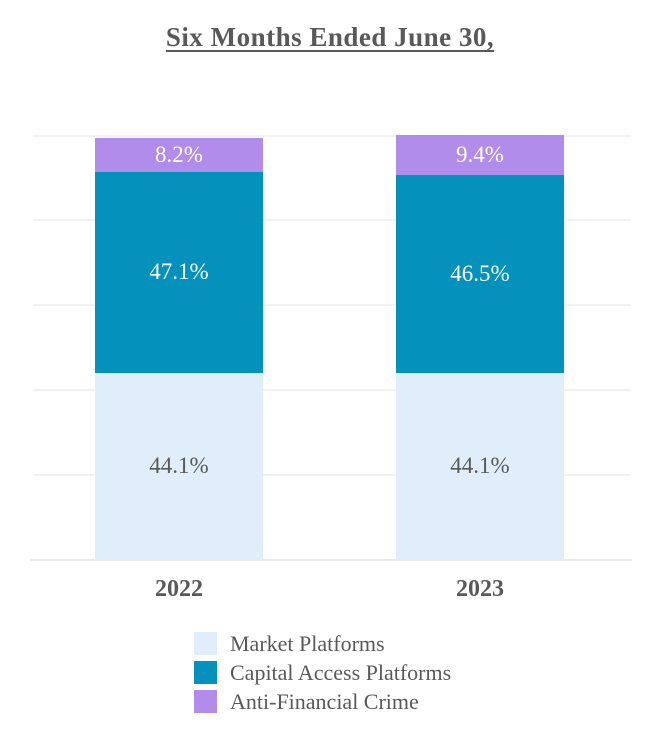  Describe the element at coordinates (480, 589) in the screenshot. I see `x-axis-label-2023: 2023` at that location.